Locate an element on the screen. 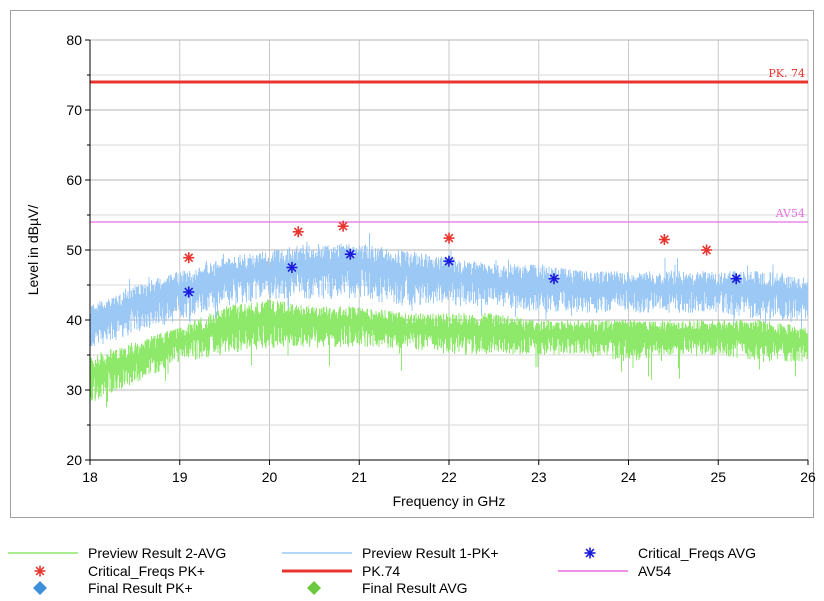 This screenshot has height=601, width=824. legend-label: PK.74 is located at coordinates (381, 571).